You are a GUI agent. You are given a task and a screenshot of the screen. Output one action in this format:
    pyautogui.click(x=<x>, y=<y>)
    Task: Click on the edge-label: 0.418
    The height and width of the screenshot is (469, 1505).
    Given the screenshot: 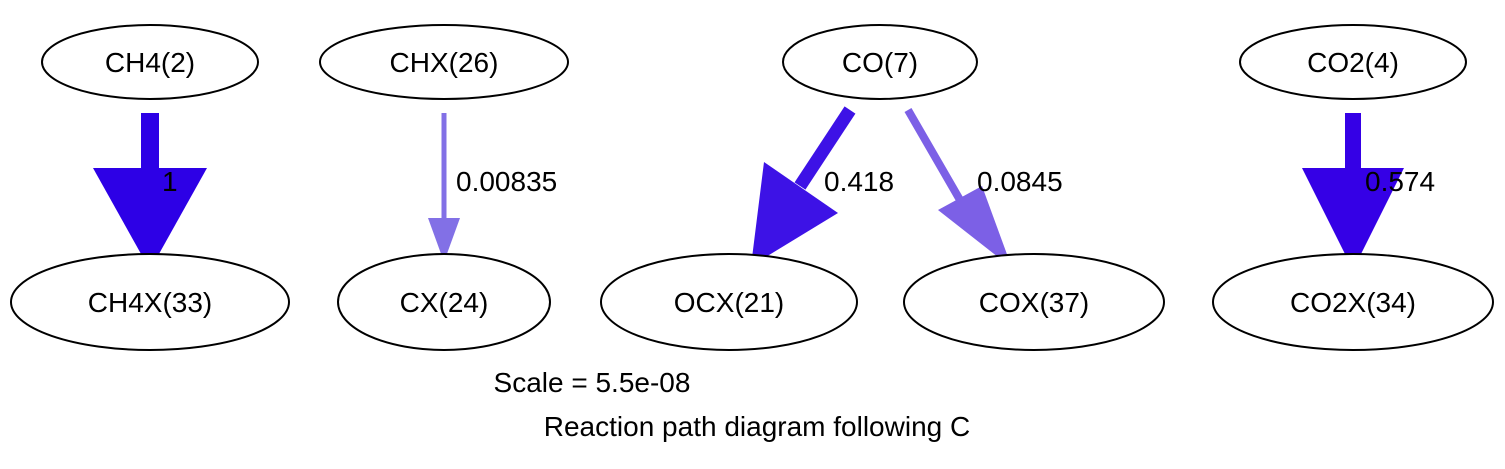 What is the action you would take?
    pyautogui.click(x=859, y=181)
    